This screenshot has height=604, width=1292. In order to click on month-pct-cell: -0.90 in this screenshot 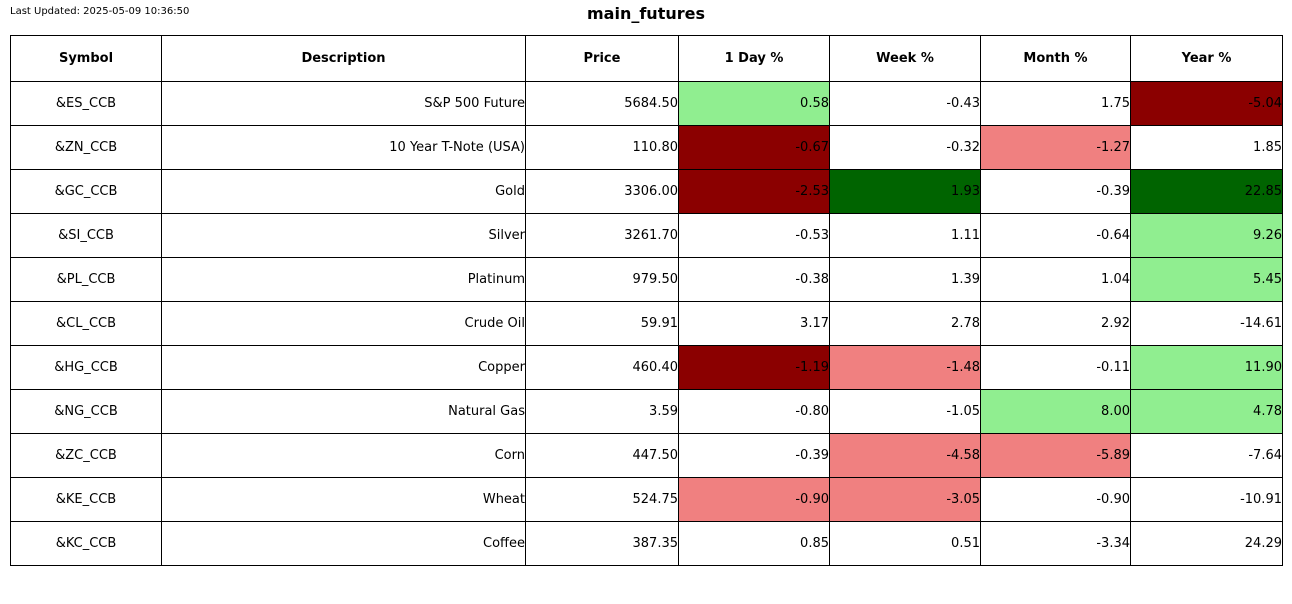, I will do `click(1055, 499)`.